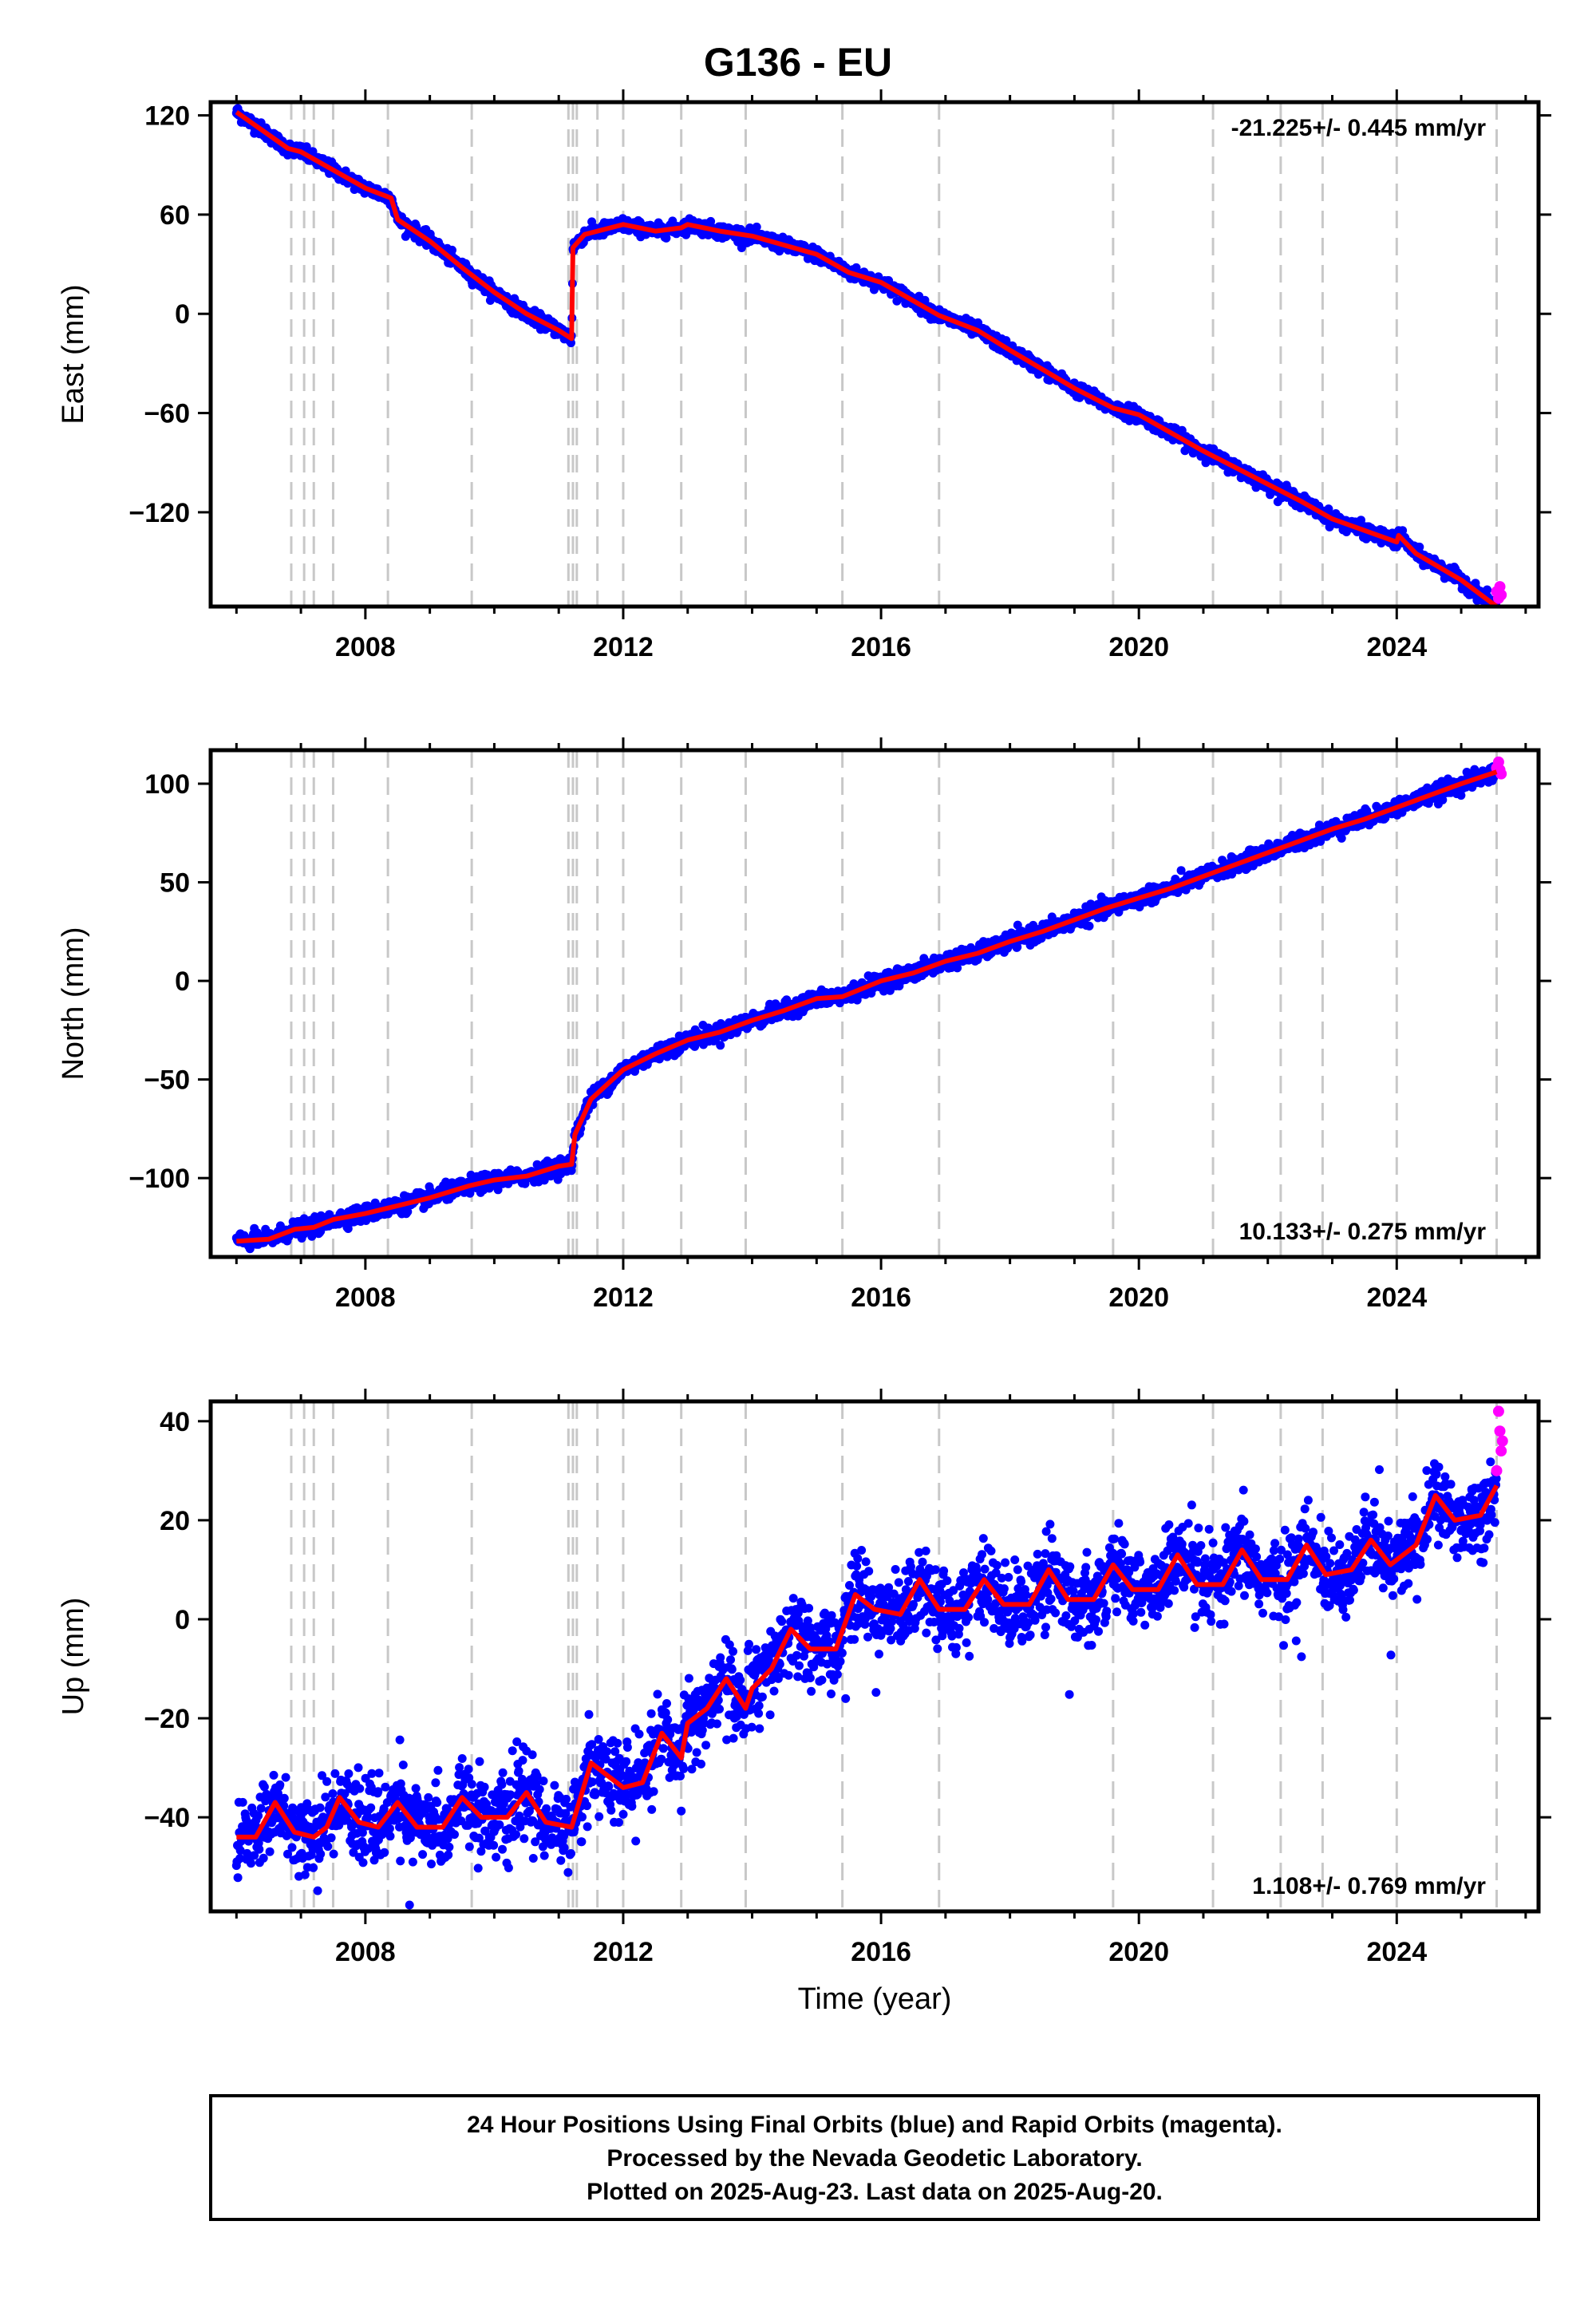 This screenshot has height=2316, width=1596. What do you see at coordinates (798, 62) in the screenshot?
I see `chart-title: G136 - EU` at bounding box center [798, 62].